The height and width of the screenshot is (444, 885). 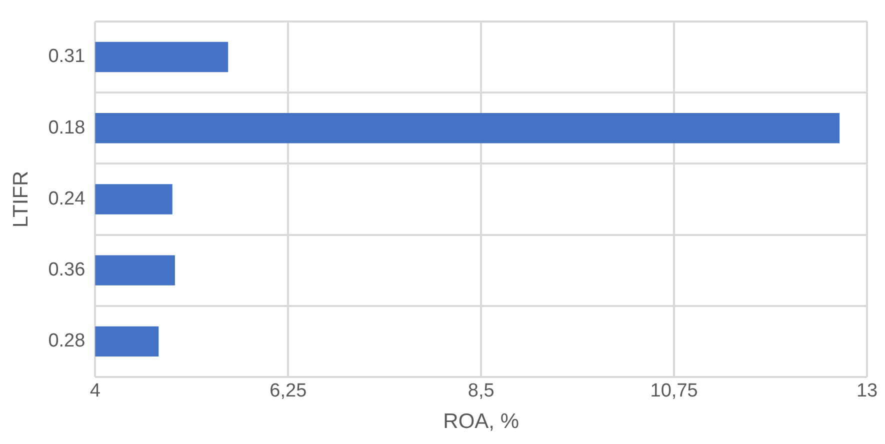 What do you see at coordinates (67, 341) in the screenshot?
I see `y-tick-label: 0.28` at bounding box center [67, 341].